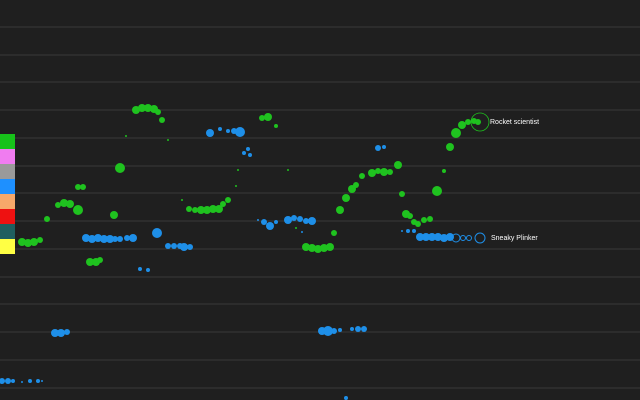 The height and width of the screenshot is (400, 640). I want to click on player-label-sneaky-plinker: Sneaky Plinker, so click(514, 238).